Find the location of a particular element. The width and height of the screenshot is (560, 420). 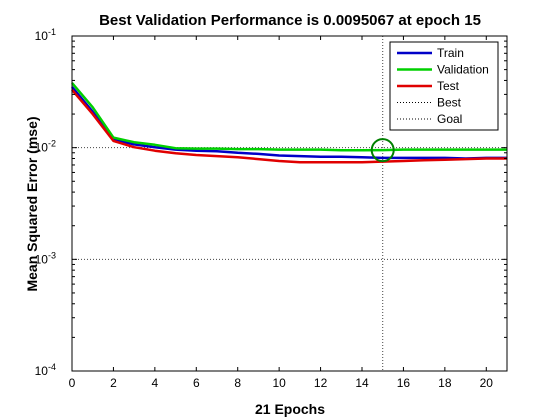

y-axis-label: Mean Squared Error (mse) is located at coordinates (32, 203).